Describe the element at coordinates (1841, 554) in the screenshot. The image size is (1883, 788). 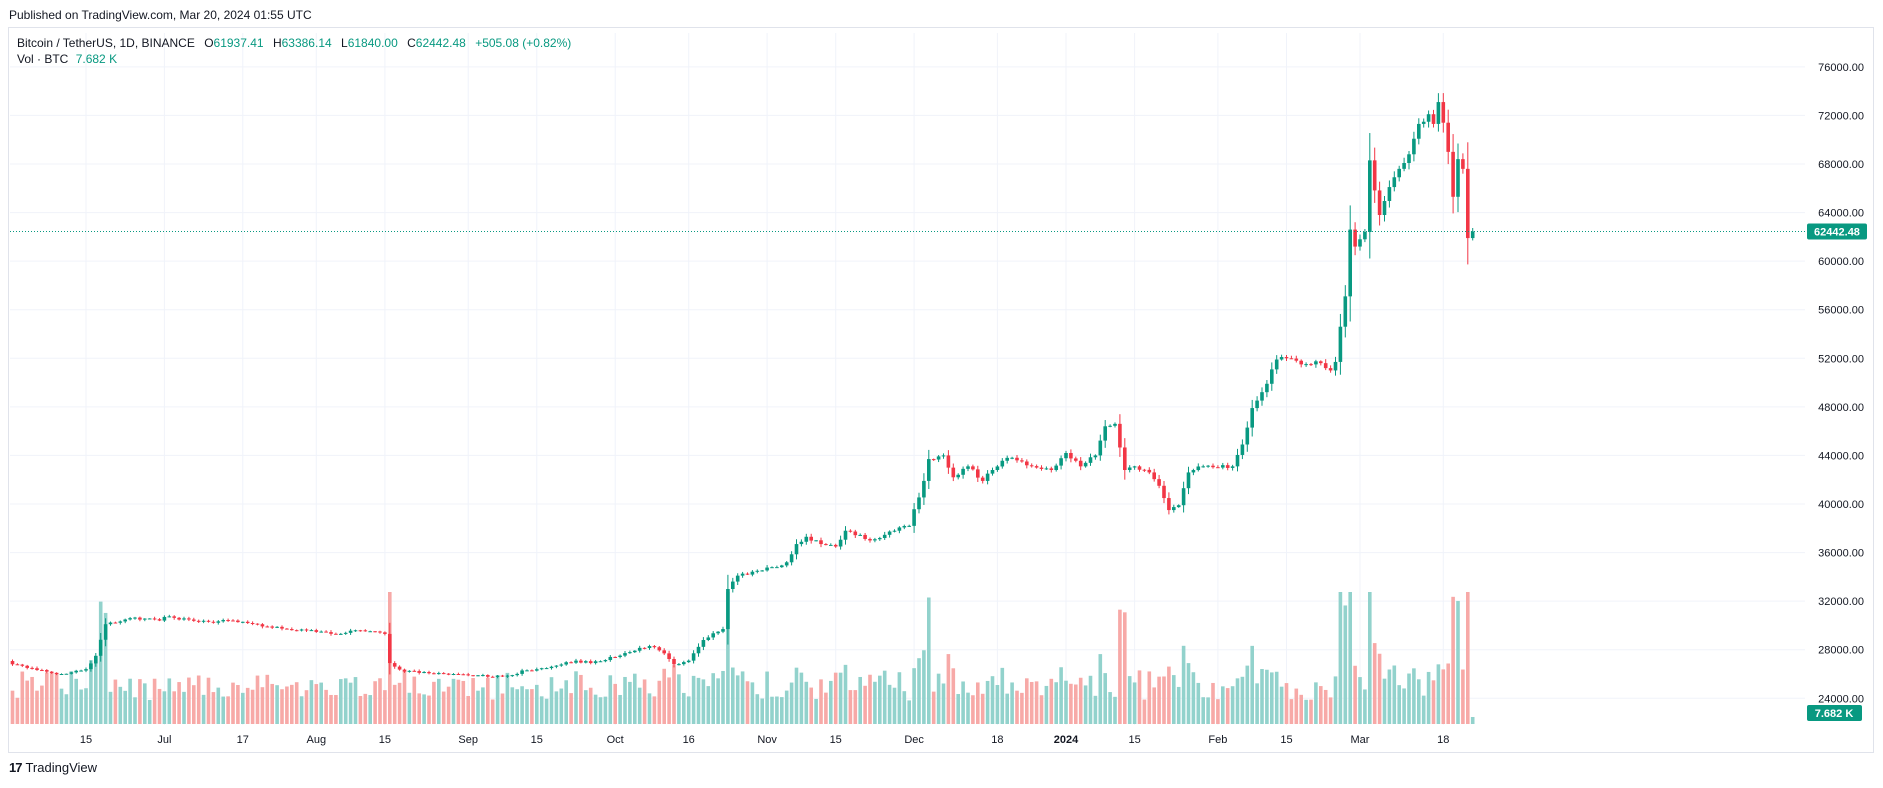
I see `price-tick-label: 36000.00` at that location.